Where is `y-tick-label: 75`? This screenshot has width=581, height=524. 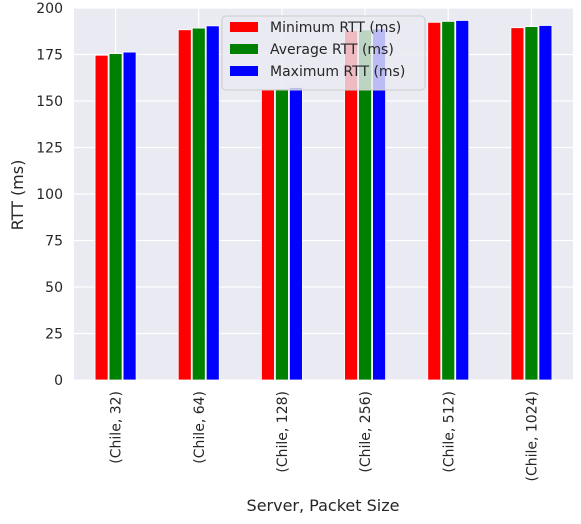
y-tick-label: 75 is located at coordinates (54, 242).